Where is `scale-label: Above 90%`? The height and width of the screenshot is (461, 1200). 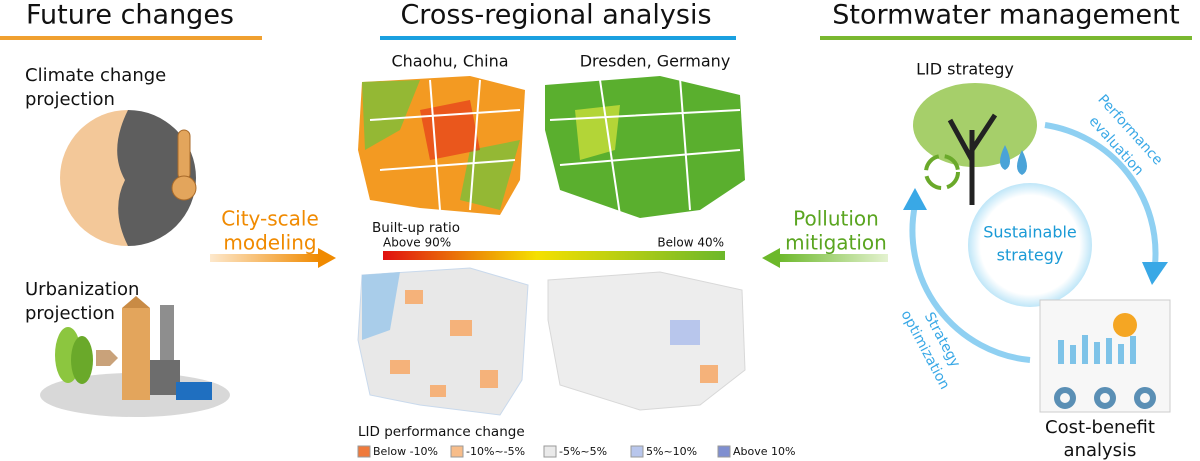
scale-label: Above 90% is located at coordinates (417, 243).